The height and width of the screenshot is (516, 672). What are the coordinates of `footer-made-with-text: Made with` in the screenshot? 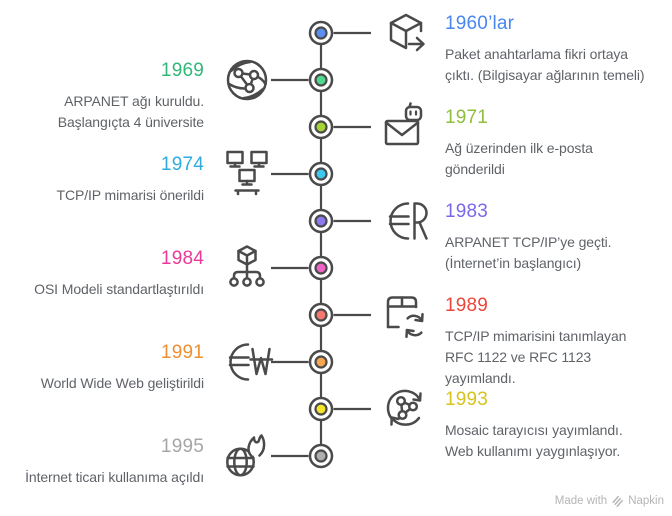 It's located at (581, 500).